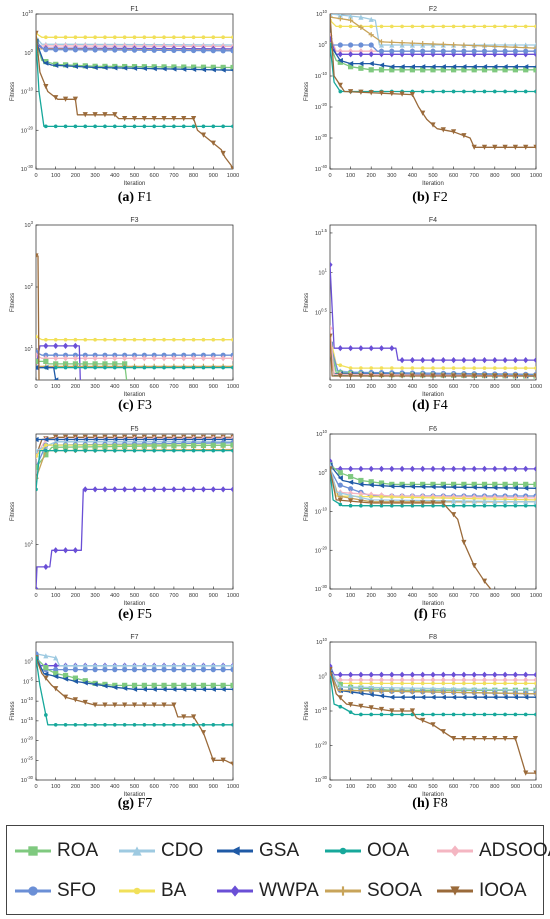 Image resolution: width=550 pixels, height=919 pixels. I want to click on caption-b: (b) F2, so click(430, 198).